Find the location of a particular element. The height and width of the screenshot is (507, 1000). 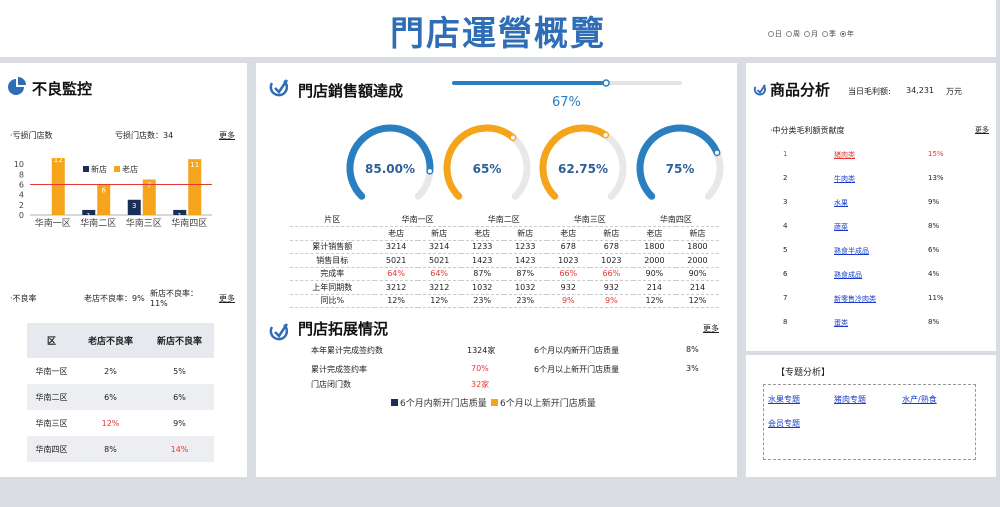

rate-more-link: 更多 is located at coordinates (227, 298).